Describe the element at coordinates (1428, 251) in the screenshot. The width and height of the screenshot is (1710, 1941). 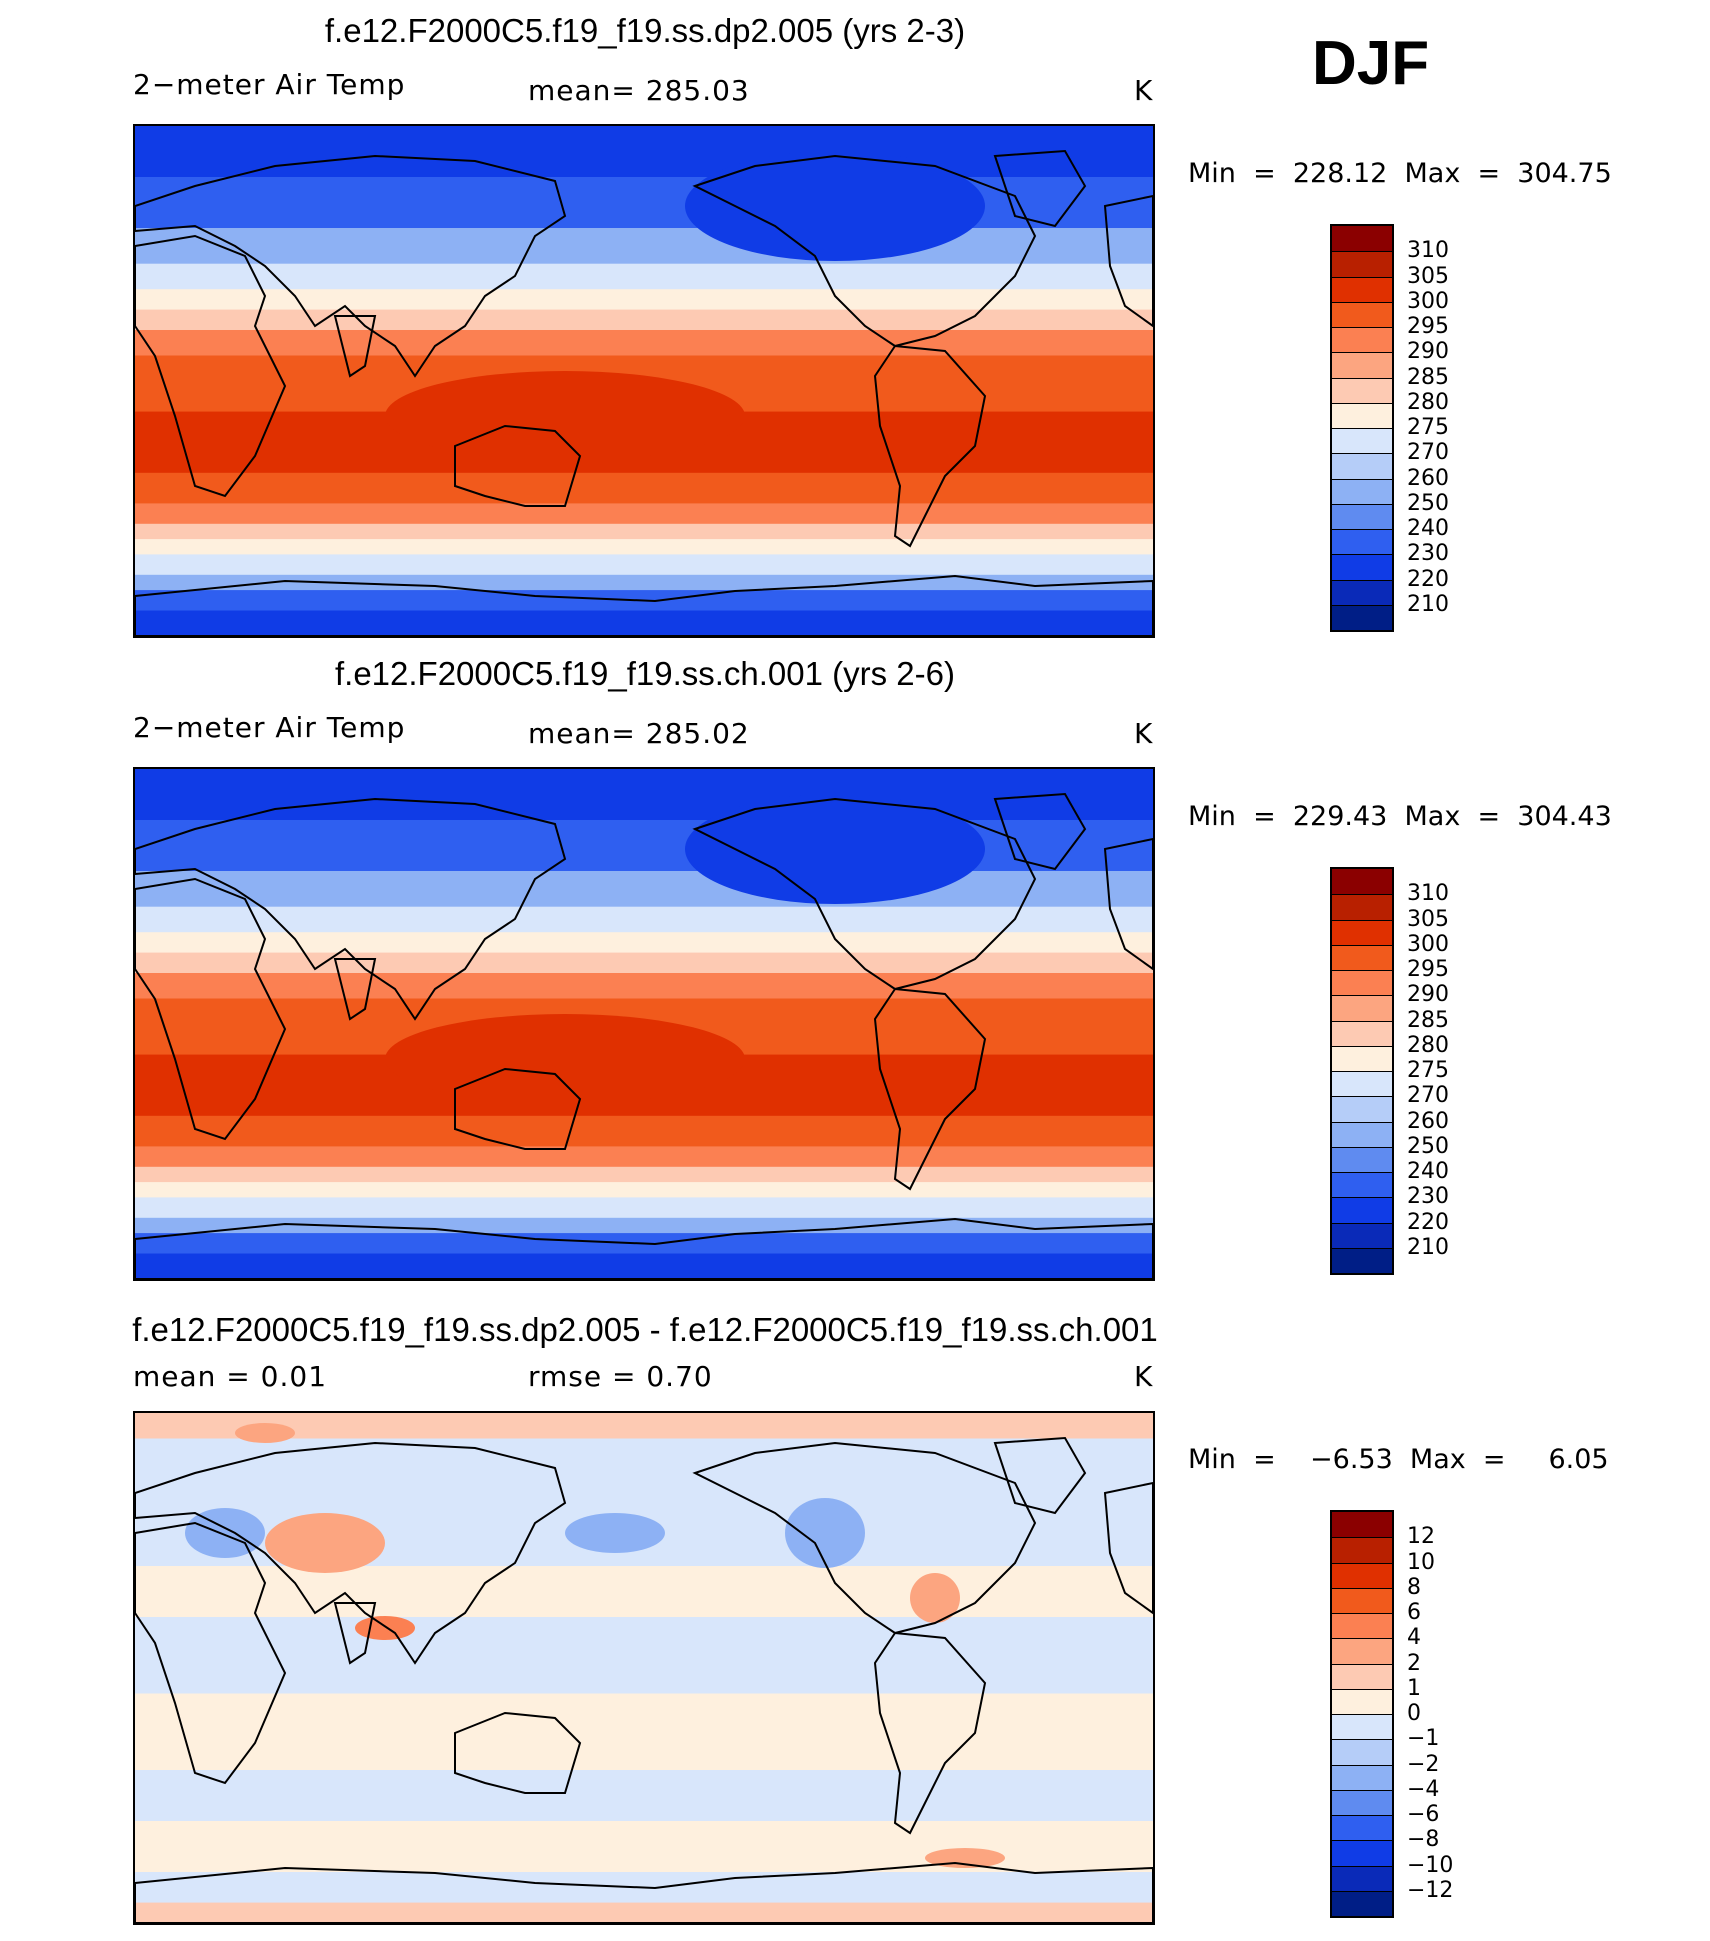
I see `colorbar-tick-label: 310` at that location.